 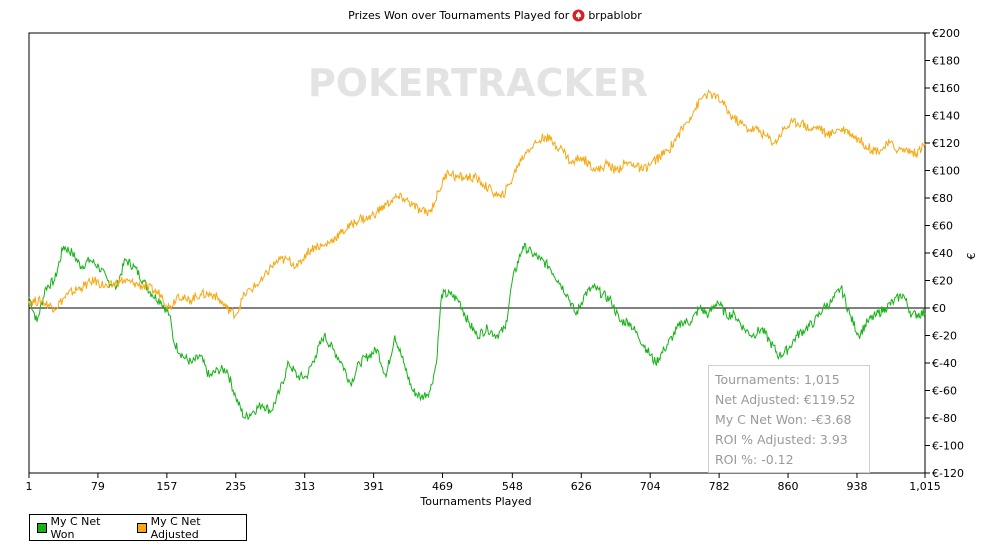 I want to click on y-tick-label: €-80, so click(x=944, y=418).